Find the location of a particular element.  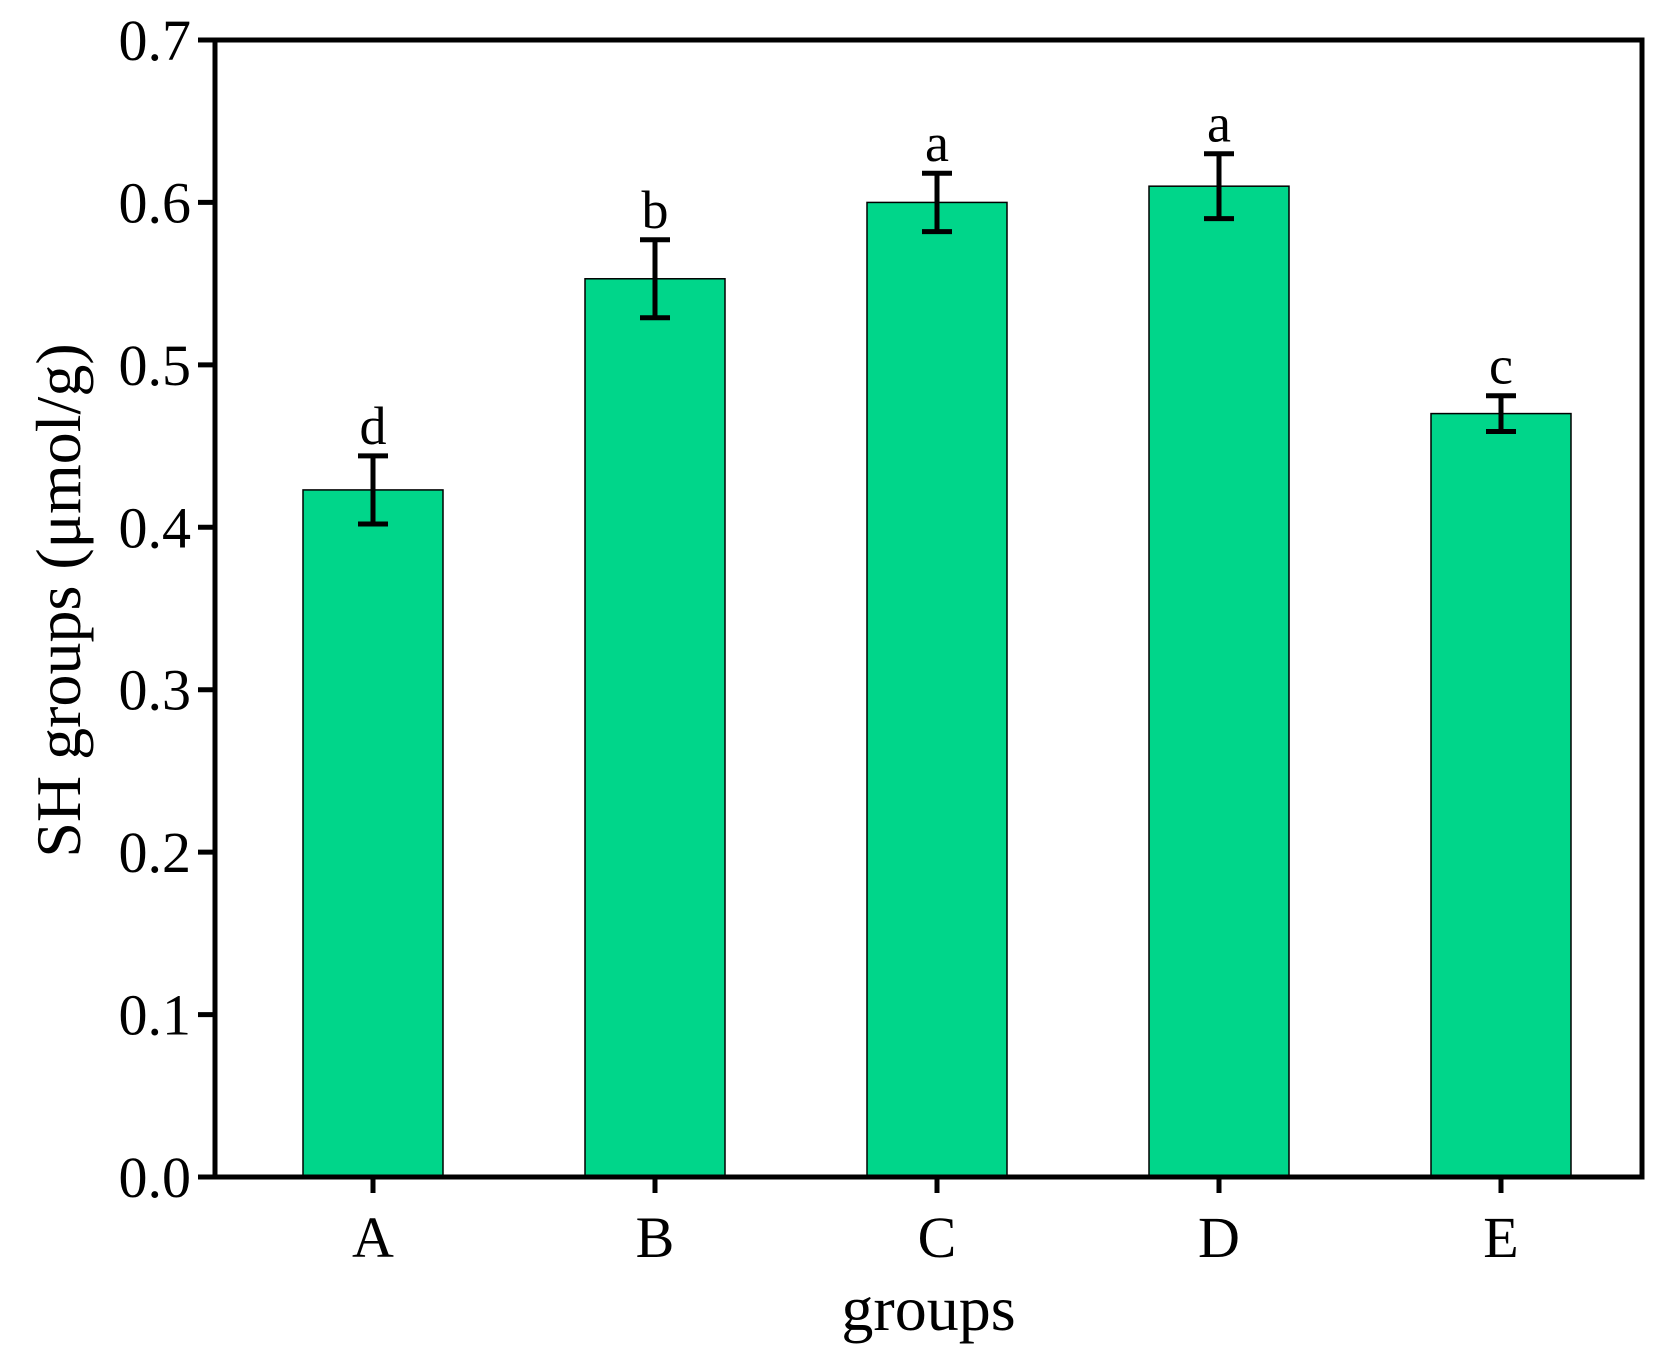

y-tick-label: 0.3 is located at coordinates (155, 690).